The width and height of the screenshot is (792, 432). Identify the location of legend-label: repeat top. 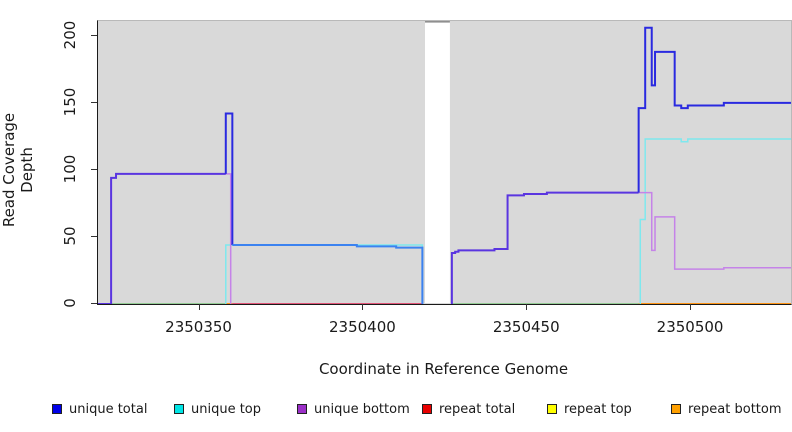
(598, 409).